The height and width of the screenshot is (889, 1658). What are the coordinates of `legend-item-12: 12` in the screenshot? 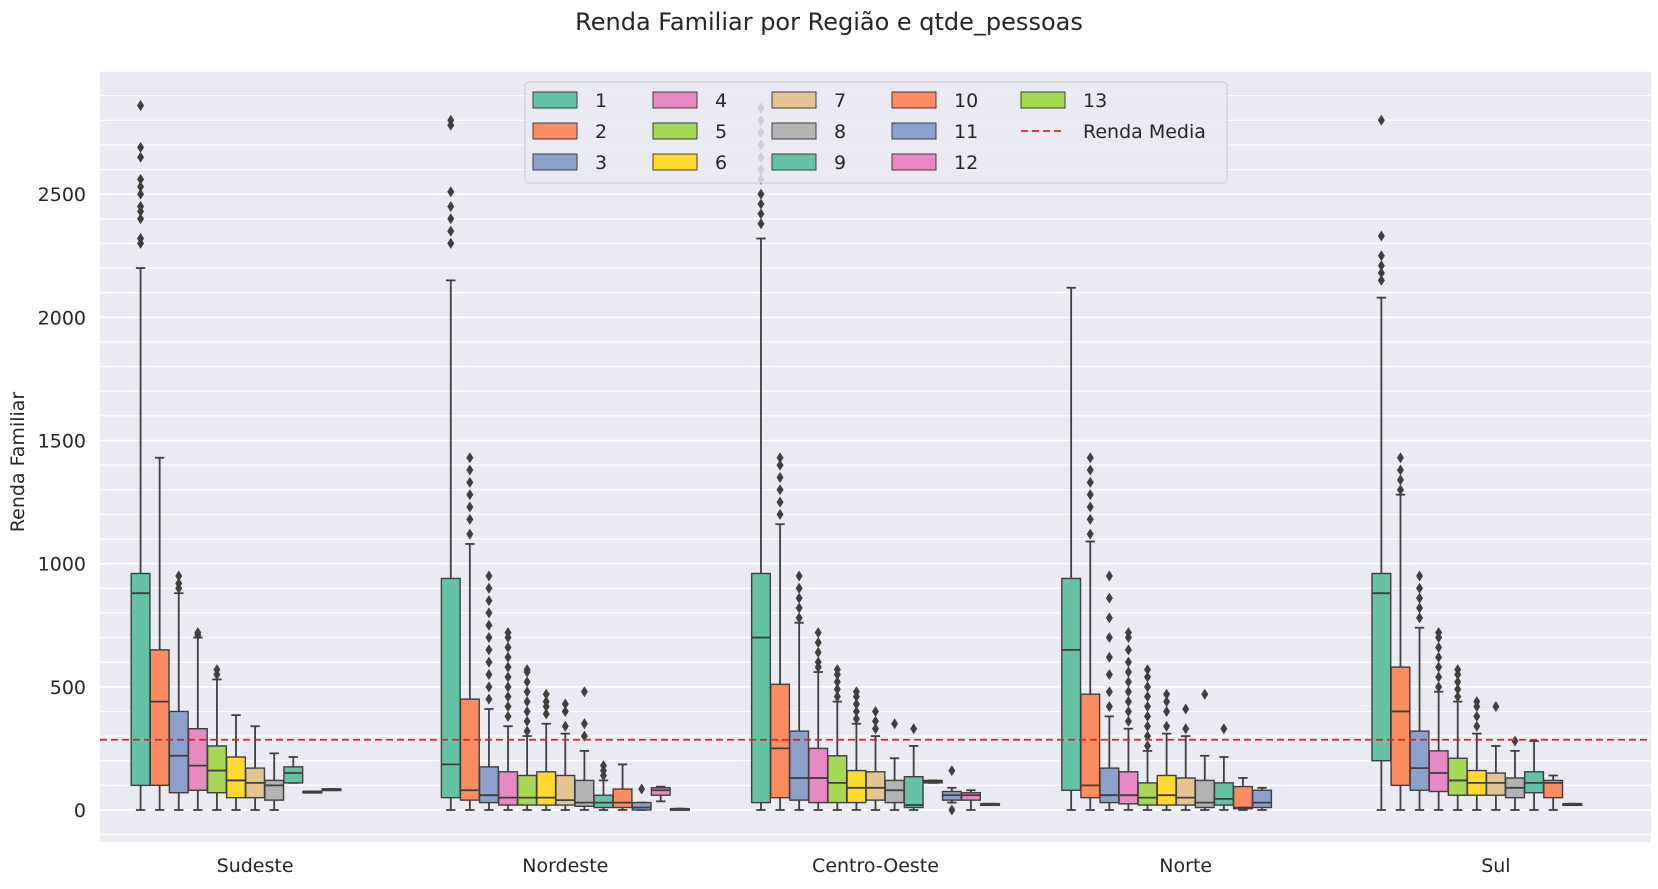 It's located at (934, 163).